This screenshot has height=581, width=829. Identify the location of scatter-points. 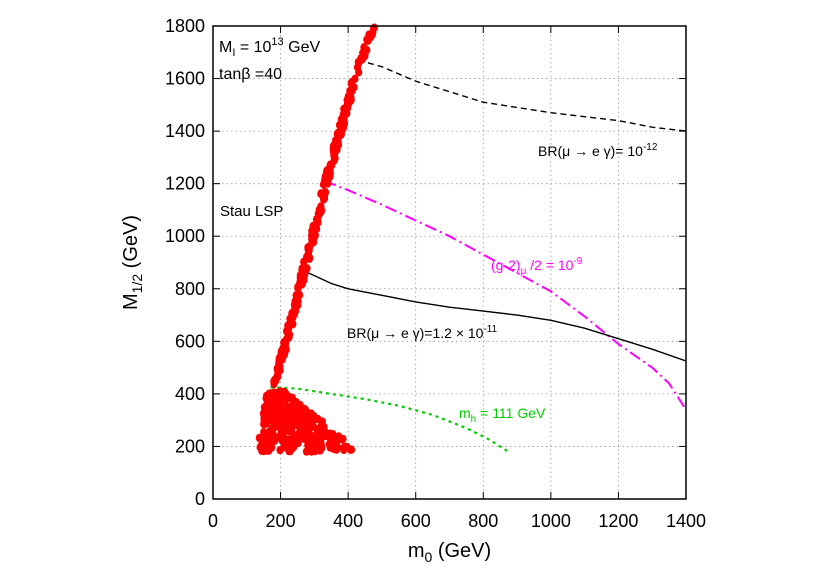
(316, 239).